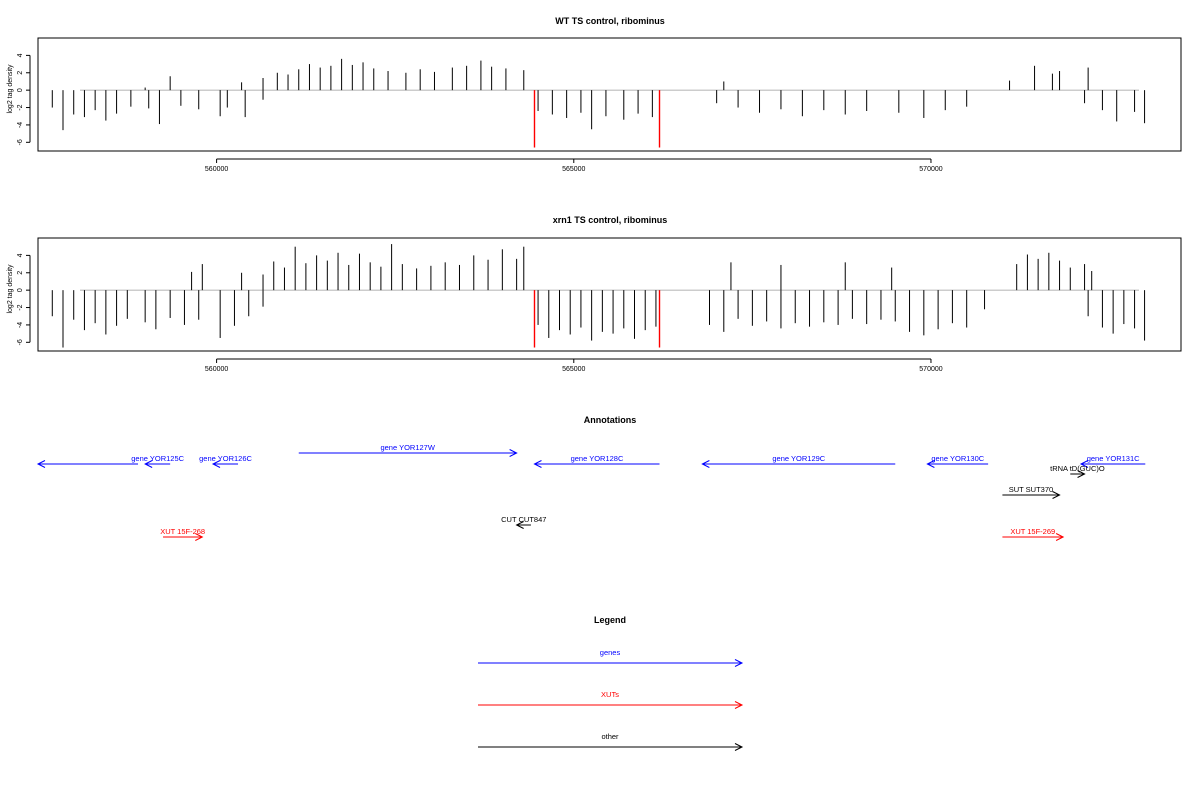 The width and height of the screenshot is (1200, 800). What do you see at coordinates (798, 458) in the screenshot?
I see `annotation-label: gene YOR129C` at bounding box center [798, 458].